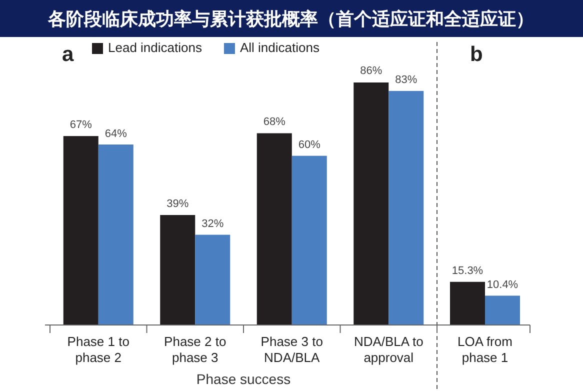  I want to click on data-label: 32%, so click(213, 224).